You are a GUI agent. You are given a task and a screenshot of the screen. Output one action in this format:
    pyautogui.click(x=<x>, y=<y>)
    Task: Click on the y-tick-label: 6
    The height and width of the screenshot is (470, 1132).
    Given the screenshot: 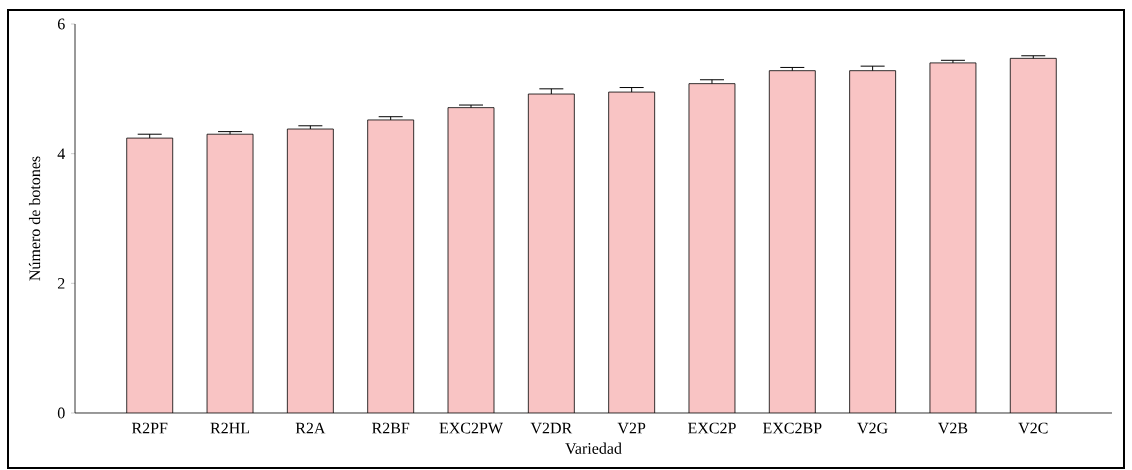 What is the action you would take?
    pyautogui.click(x=61, y=24)
    